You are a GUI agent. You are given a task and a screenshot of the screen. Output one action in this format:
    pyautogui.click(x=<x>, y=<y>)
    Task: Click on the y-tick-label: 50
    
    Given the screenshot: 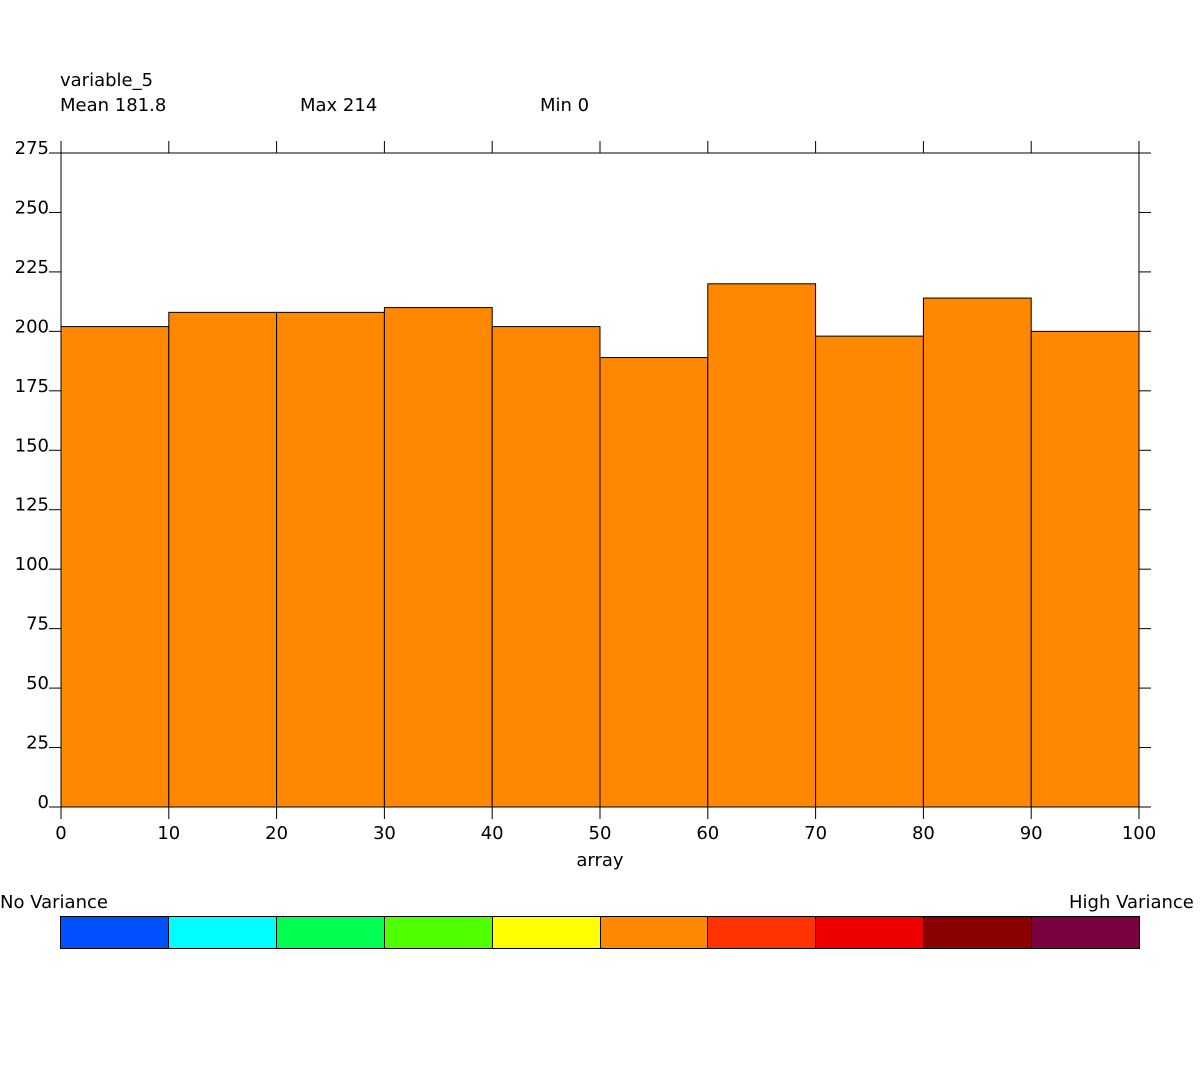 What is the action you would take?
    pyautogui.click(x=37, y=683)
    